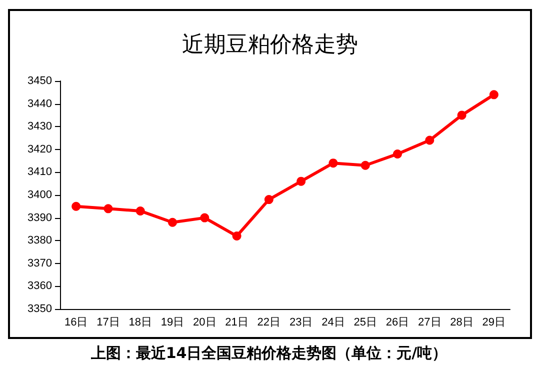 The width and height of the screenshot is (538, 371). What do you see at coordinates (40, 81) in the screenshot?
I see `y-tick-label: 3450` at bounding box center [40, 81].